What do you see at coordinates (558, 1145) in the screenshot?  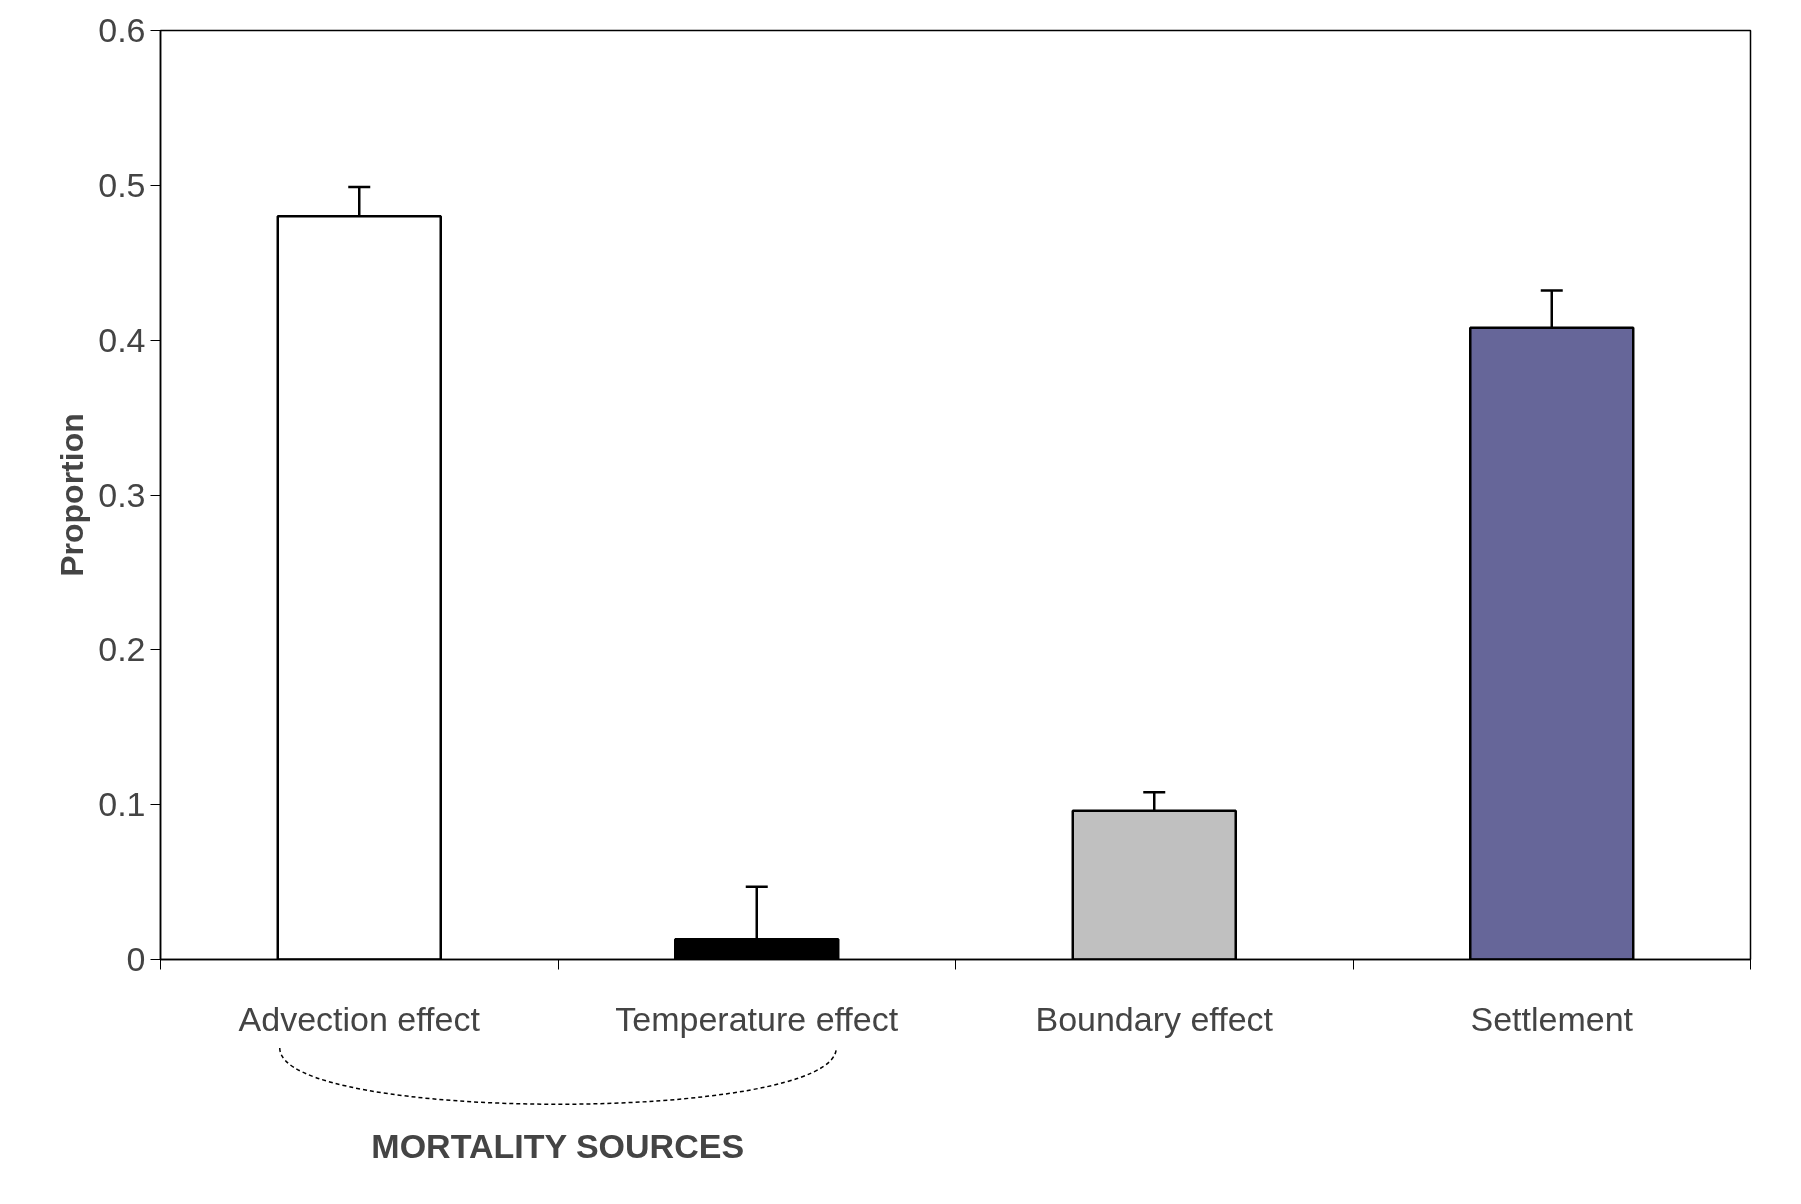 I see `text: MORTALITY SOURCES` at bounding box center [558, 1145].